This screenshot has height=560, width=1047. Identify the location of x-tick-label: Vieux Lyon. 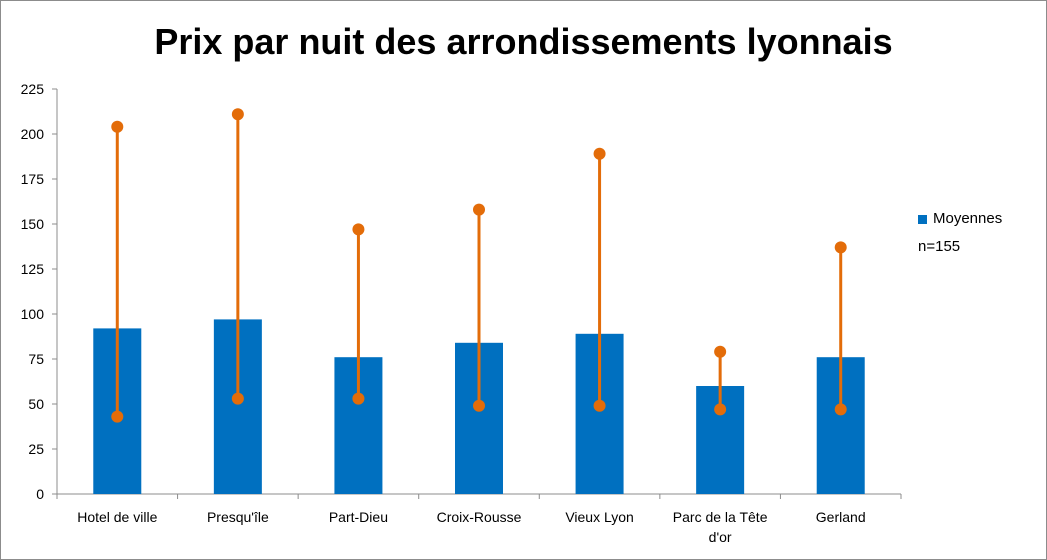
(599, 517).